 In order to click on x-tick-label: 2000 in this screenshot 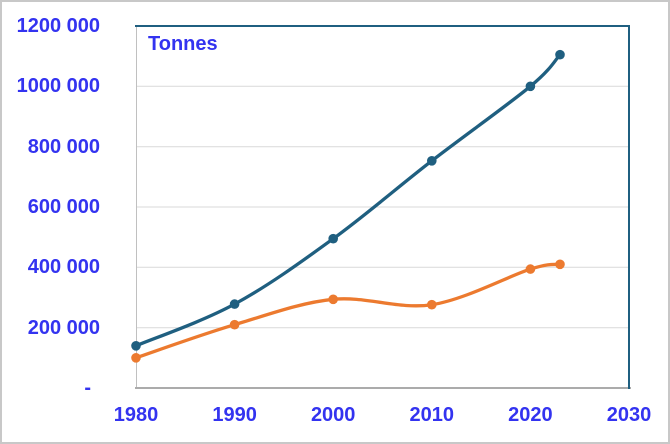, I will do `click(333, 415)`.